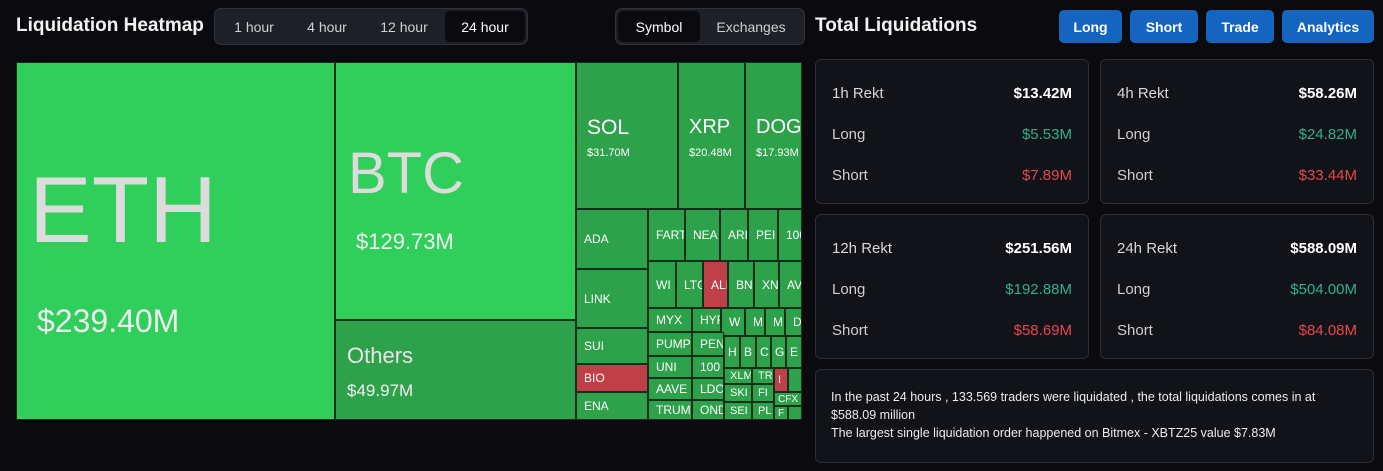  Describe the element at coordinates (455, 370) in the screenshot. I see `tile-others: Others $49.97M` at that location.